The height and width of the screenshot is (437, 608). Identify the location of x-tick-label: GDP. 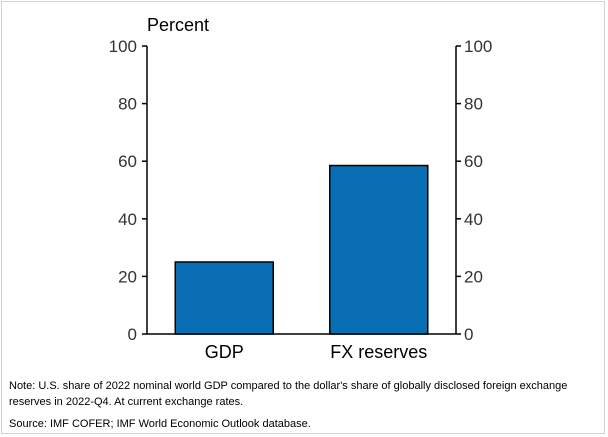
(224, 352).